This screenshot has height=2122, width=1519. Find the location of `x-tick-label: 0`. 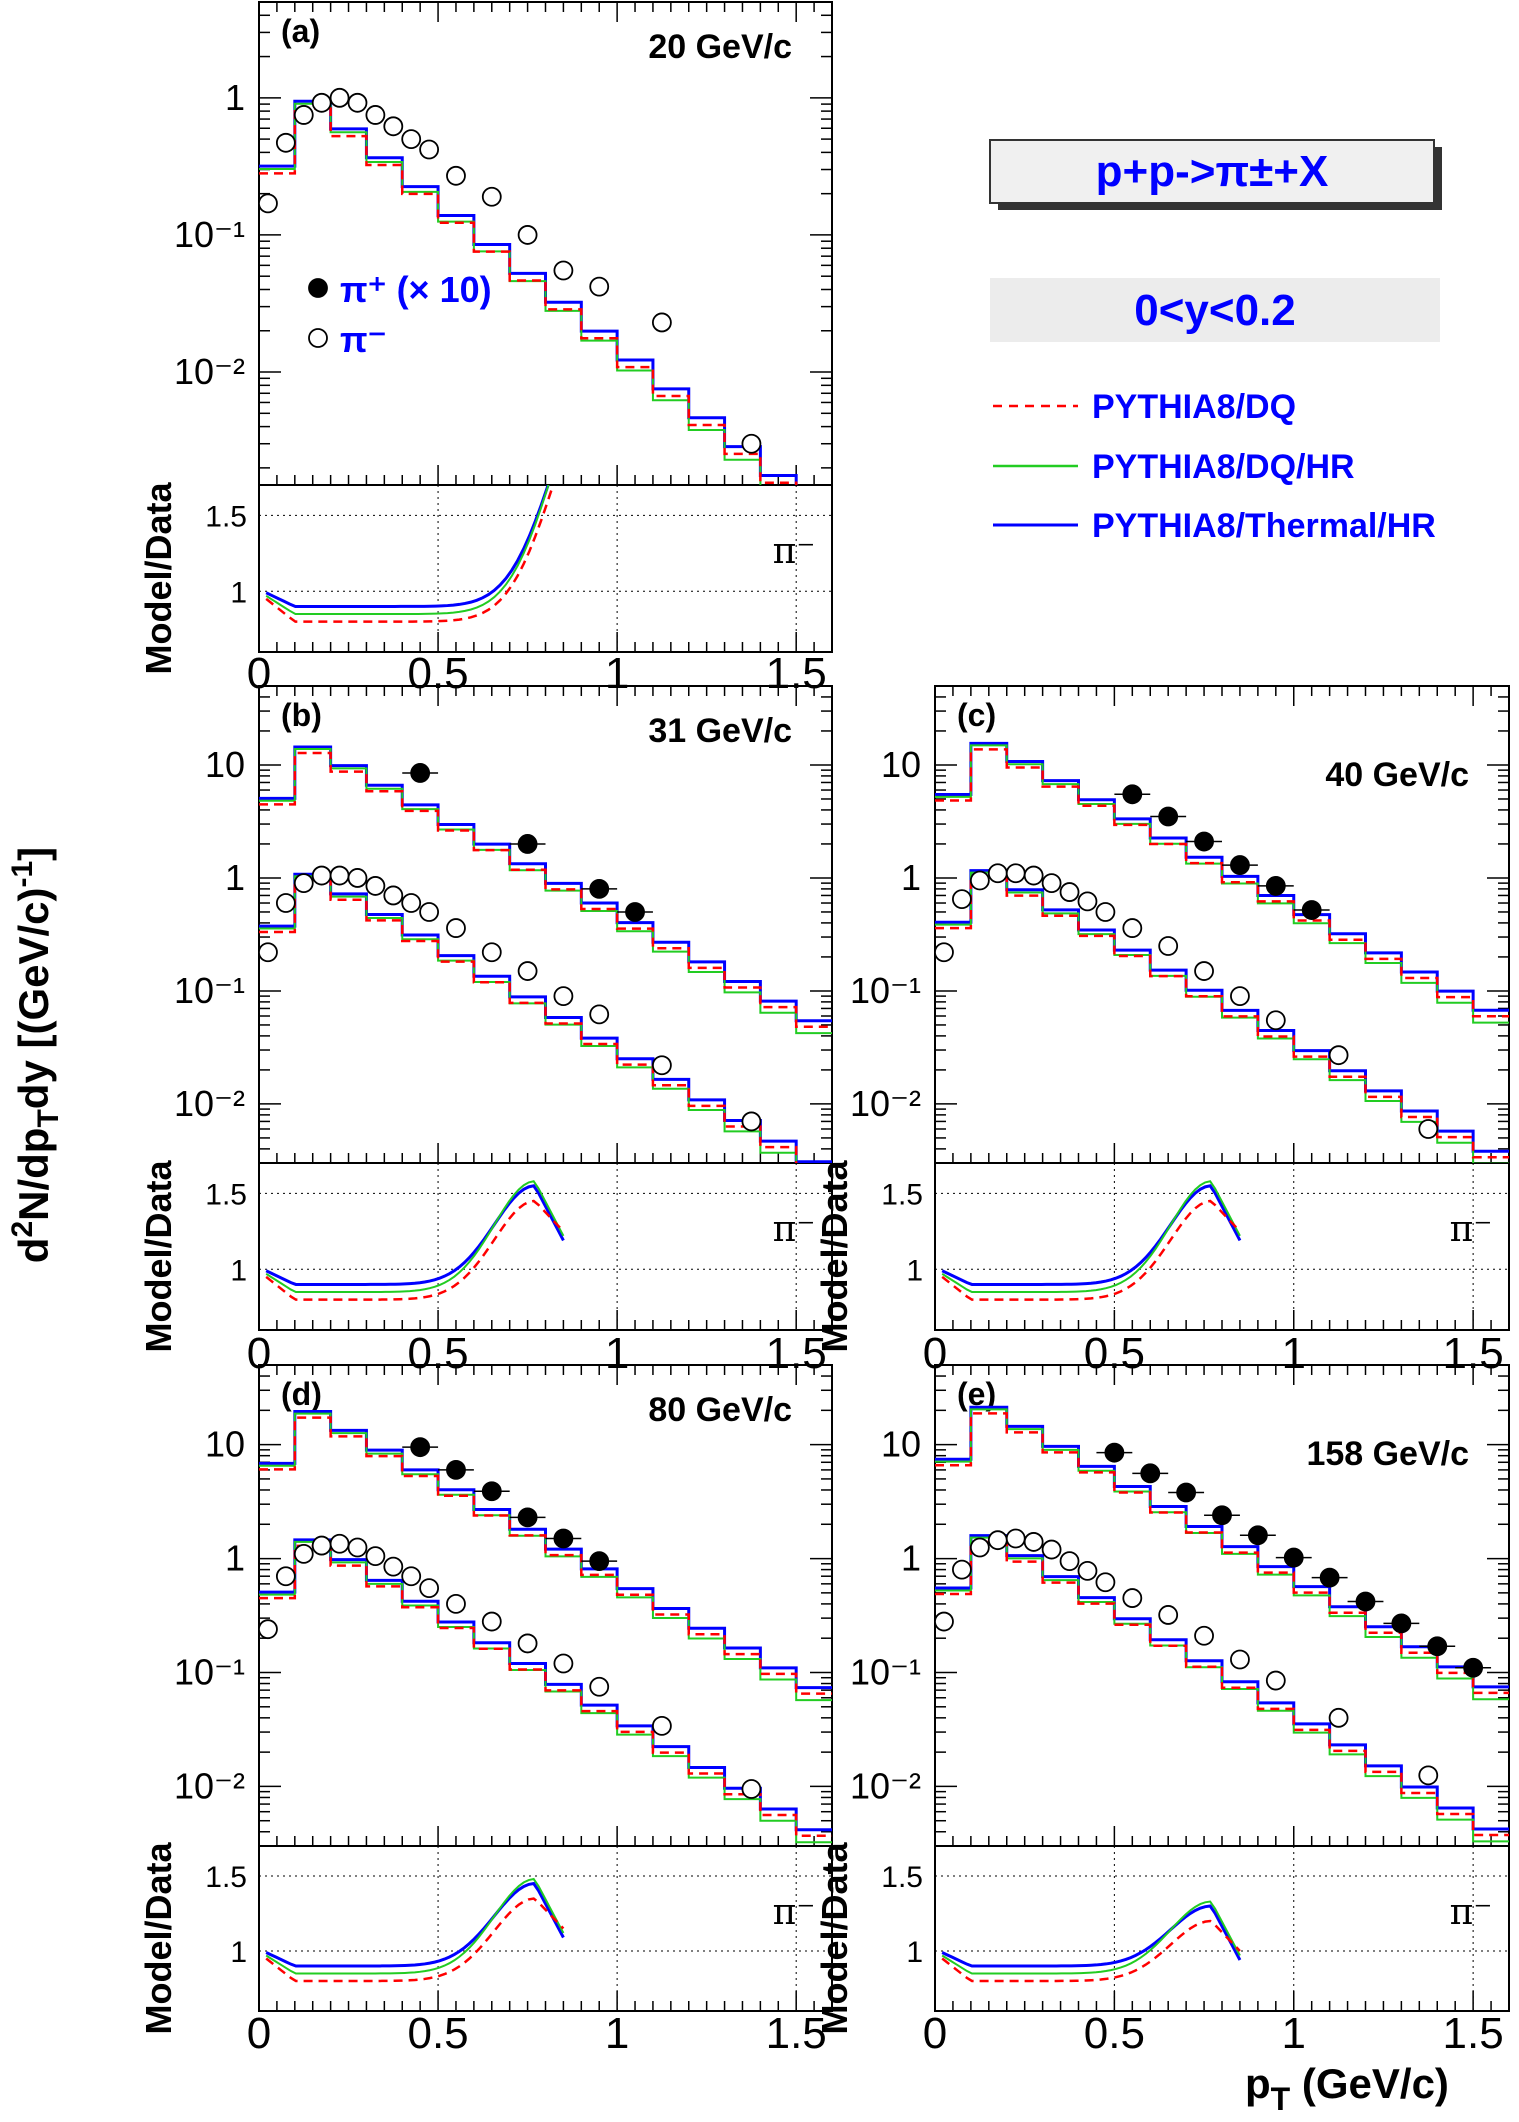

x-tick-label: 0 is located at coordinates (935, 2033).